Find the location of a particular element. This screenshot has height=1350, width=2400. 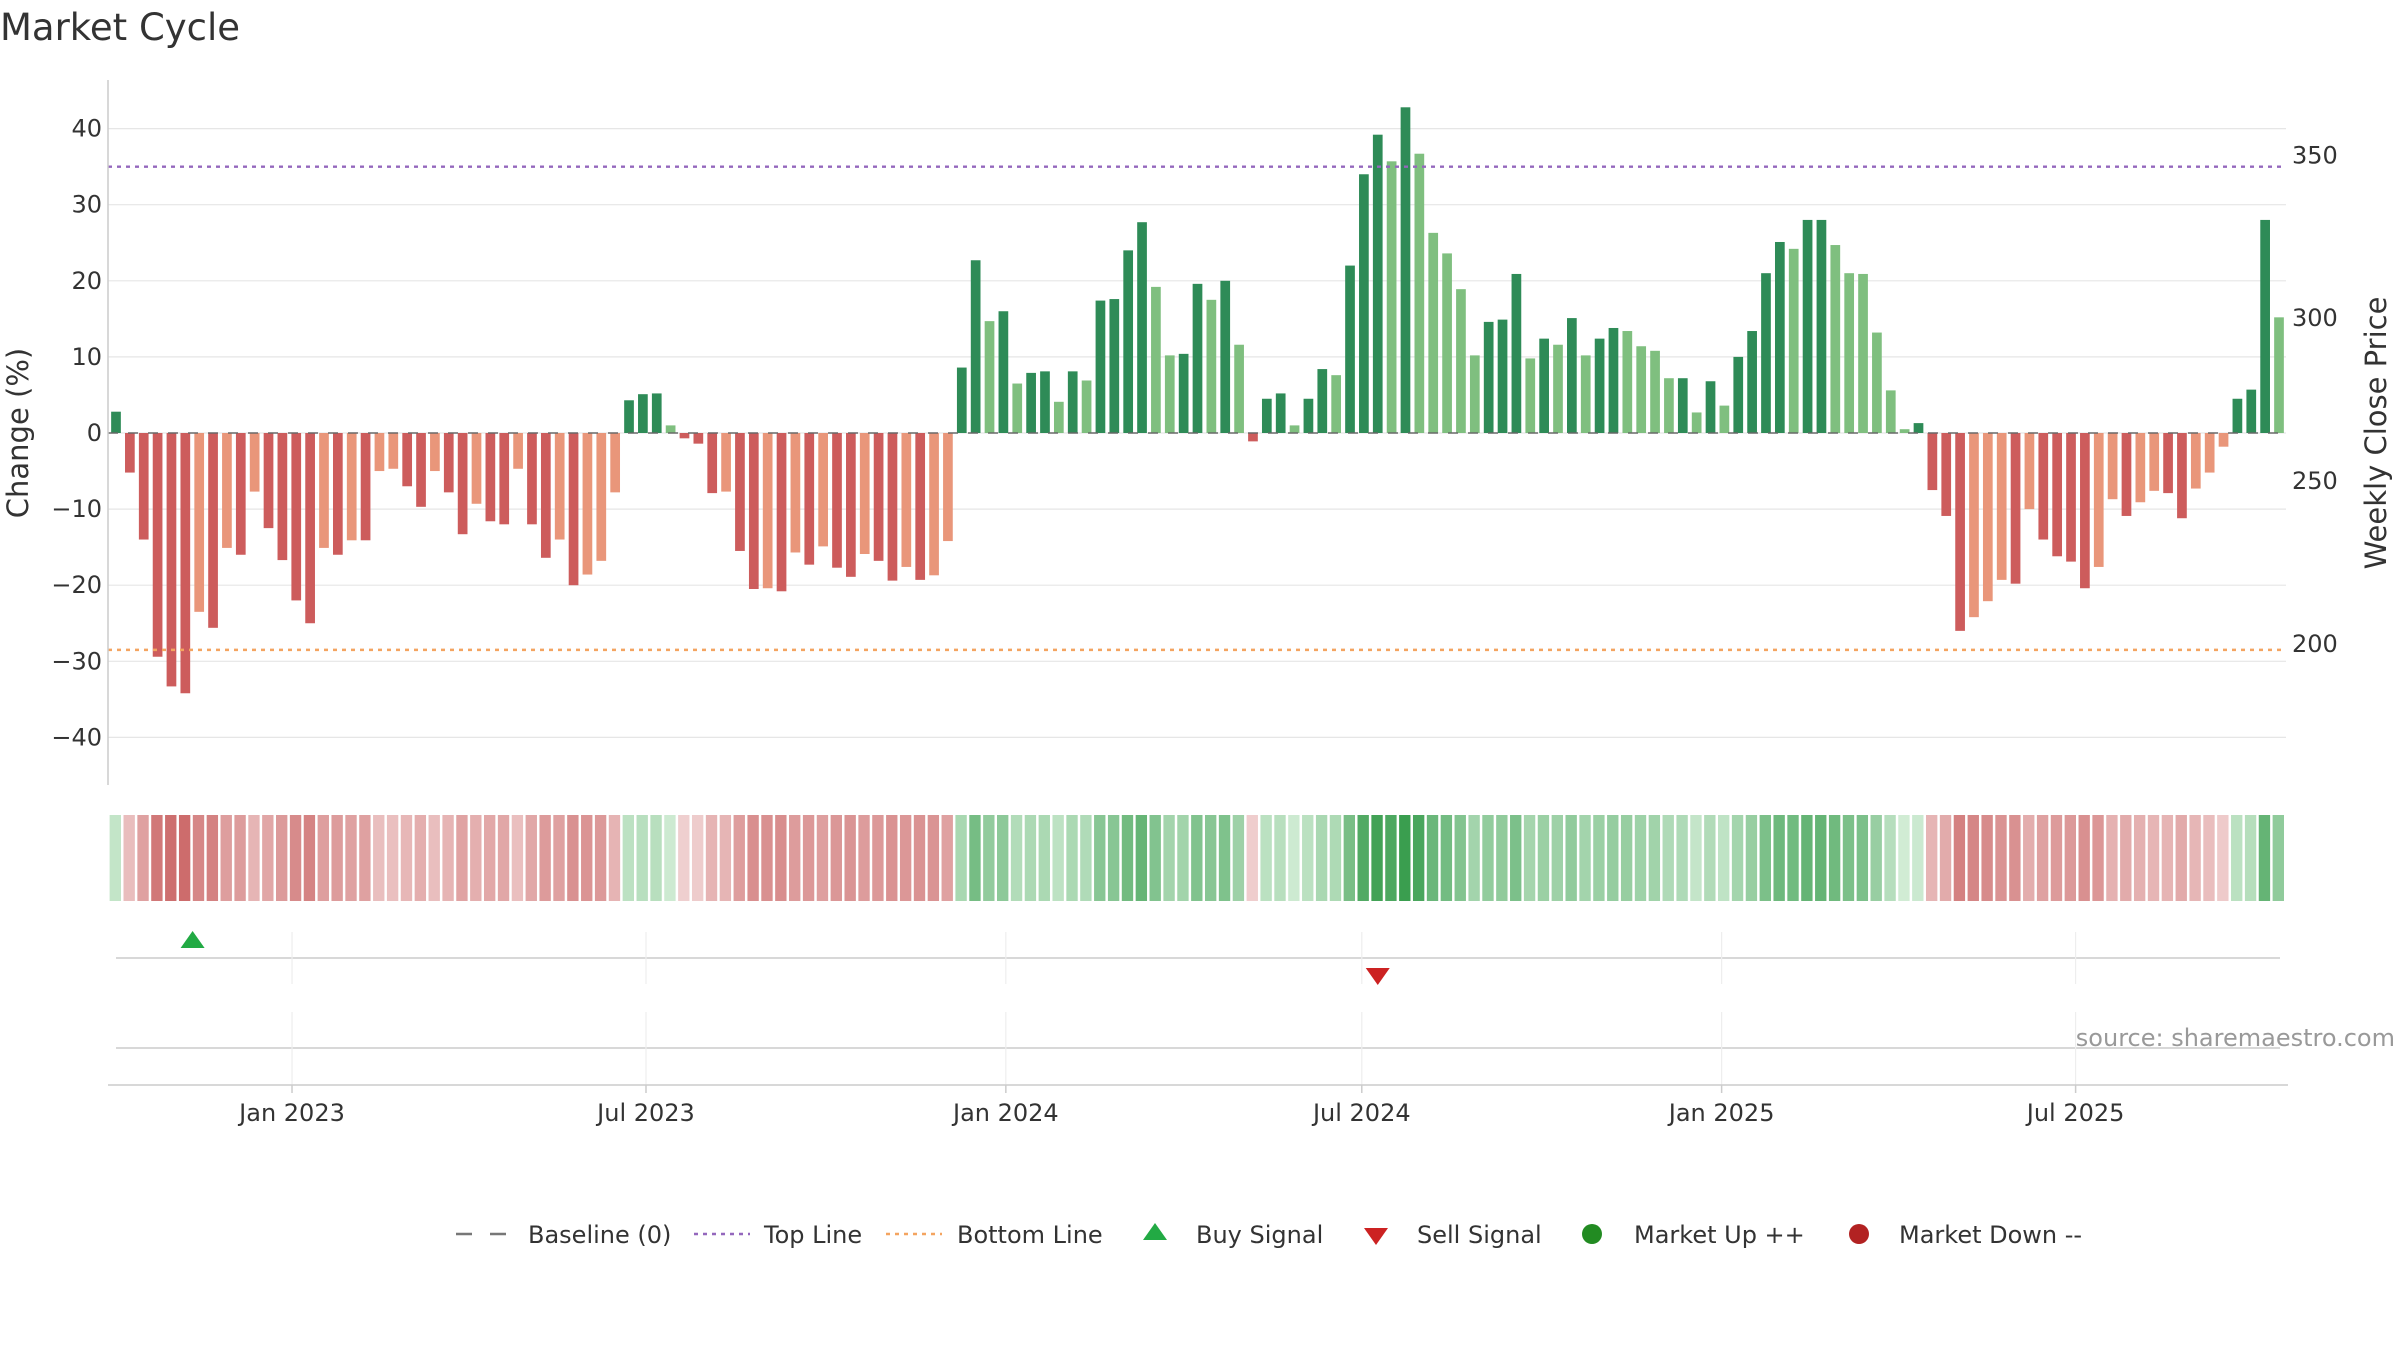

legend-label: Top Line is located at coordinates (812, 1235).